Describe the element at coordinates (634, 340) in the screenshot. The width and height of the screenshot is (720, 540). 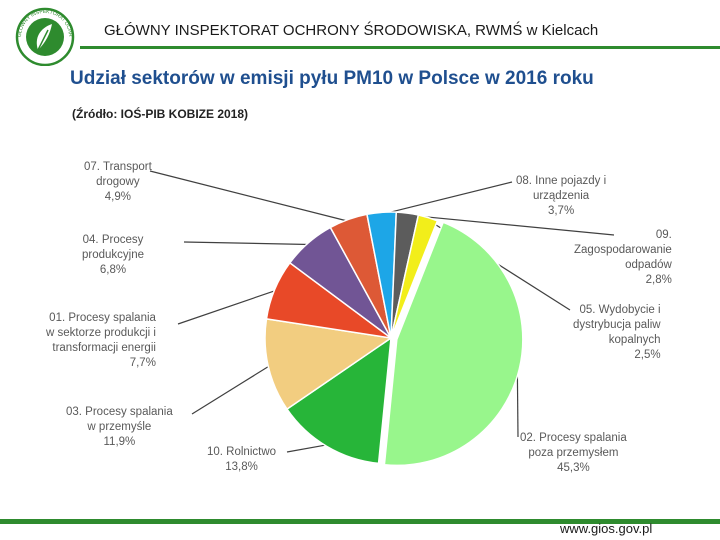
I see `label-line: kopalnych` at that location.